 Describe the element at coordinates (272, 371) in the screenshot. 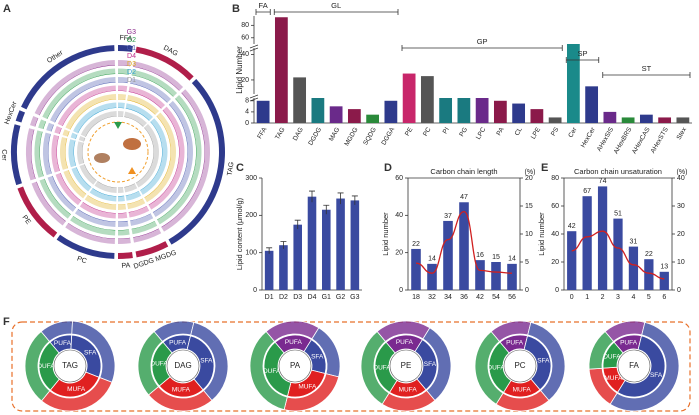

I see `group-label: DUFA` at that location.